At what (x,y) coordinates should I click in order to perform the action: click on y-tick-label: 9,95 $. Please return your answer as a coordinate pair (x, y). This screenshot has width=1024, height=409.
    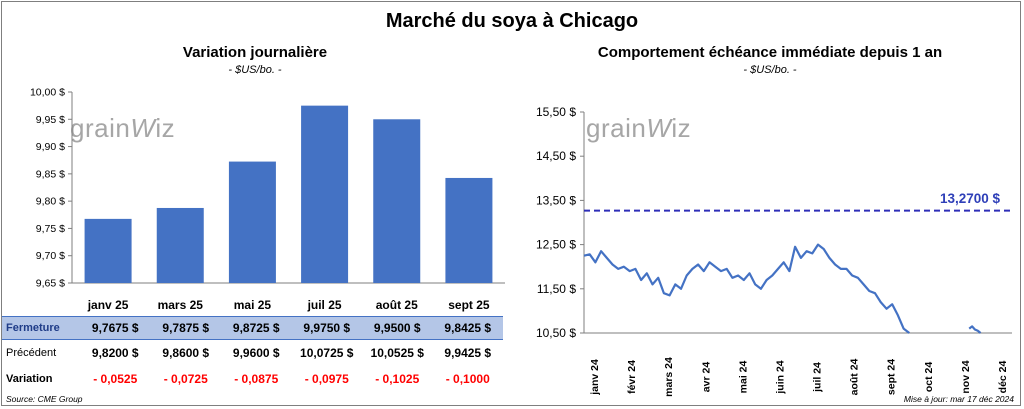
    Looking at the image, I should click on (50, 120).